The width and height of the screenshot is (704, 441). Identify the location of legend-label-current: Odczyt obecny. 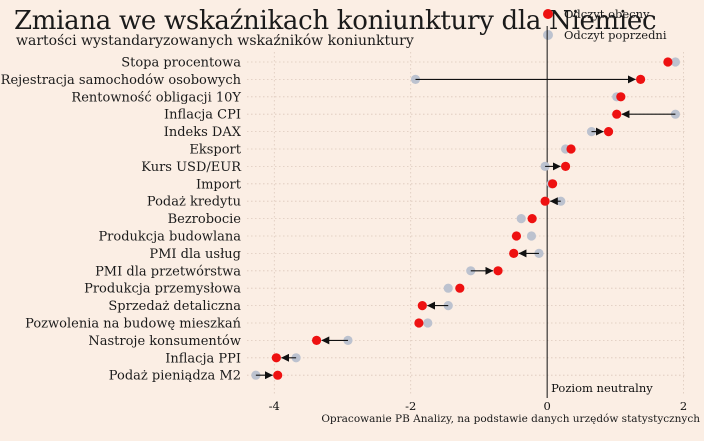
(607, 13).